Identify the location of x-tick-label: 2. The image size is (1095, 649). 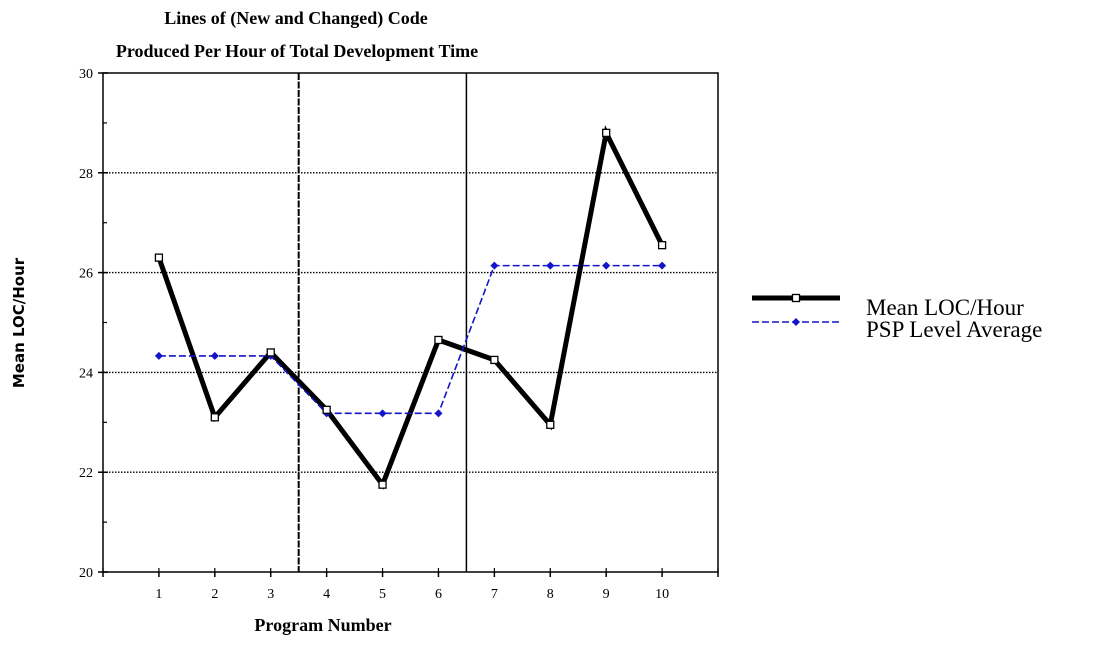
(214, 594).